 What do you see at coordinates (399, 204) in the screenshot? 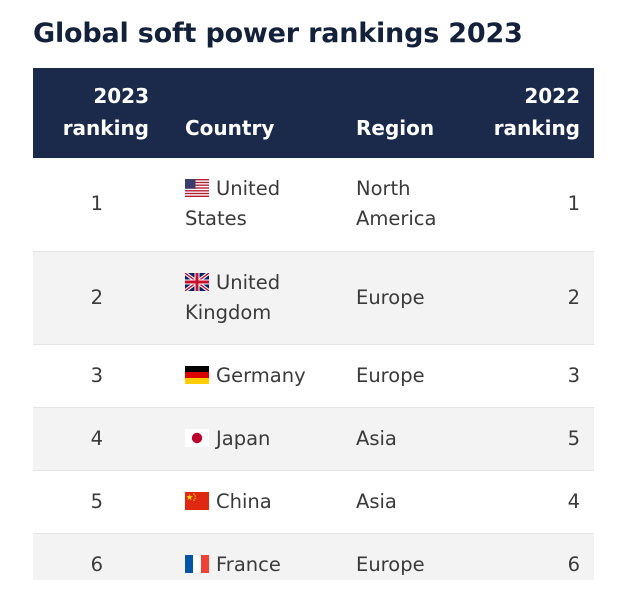
I see `region-cell: North America` at bounding box center [399, 204].